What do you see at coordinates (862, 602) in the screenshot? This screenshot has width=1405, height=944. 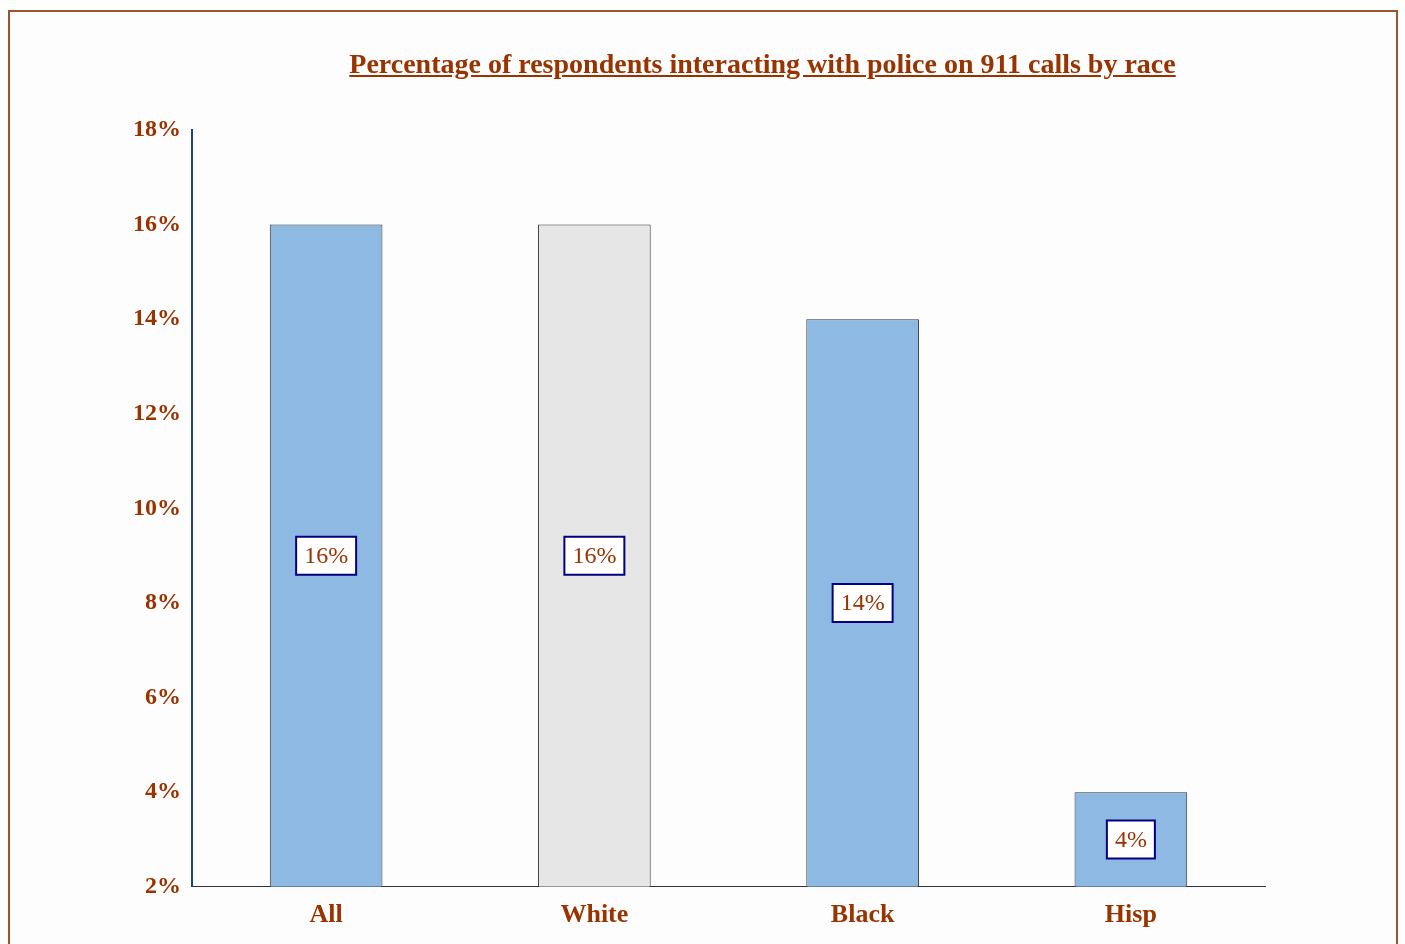 I see `data-label: 14%` at bounding box center [862, 602].